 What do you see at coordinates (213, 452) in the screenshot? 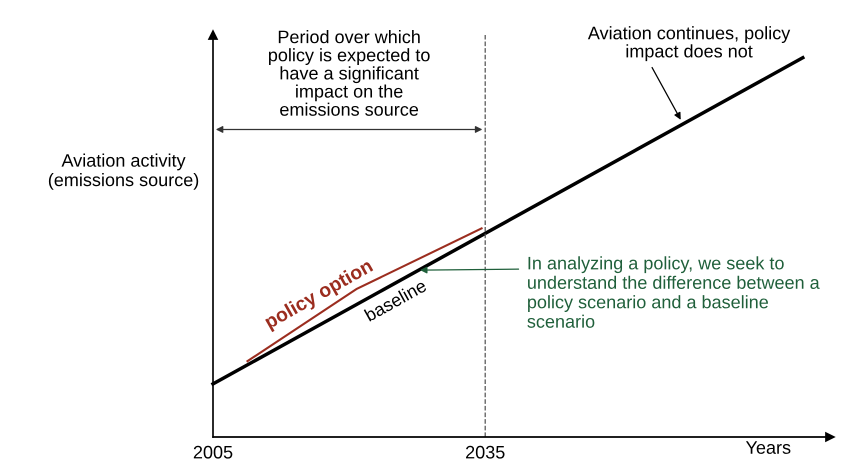
I see `x-tick-label: 2005` at bounding box center [213, 452].